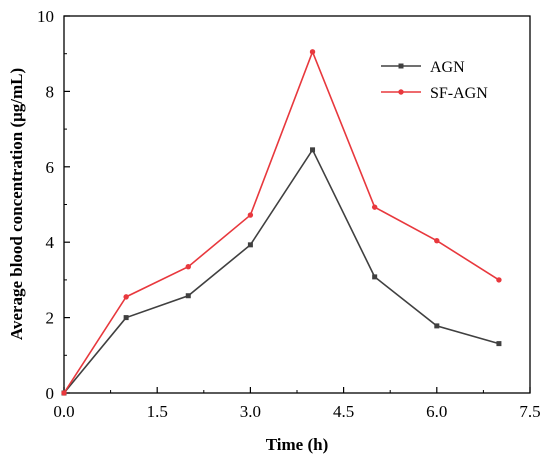 The height and width of the screenshot is (464, 550). What do you see at coordinates (16, 204) in the screenshot?
I see `y-axis-title: Average blood concentration (μg/mL)` at bounding box center [16, 204].